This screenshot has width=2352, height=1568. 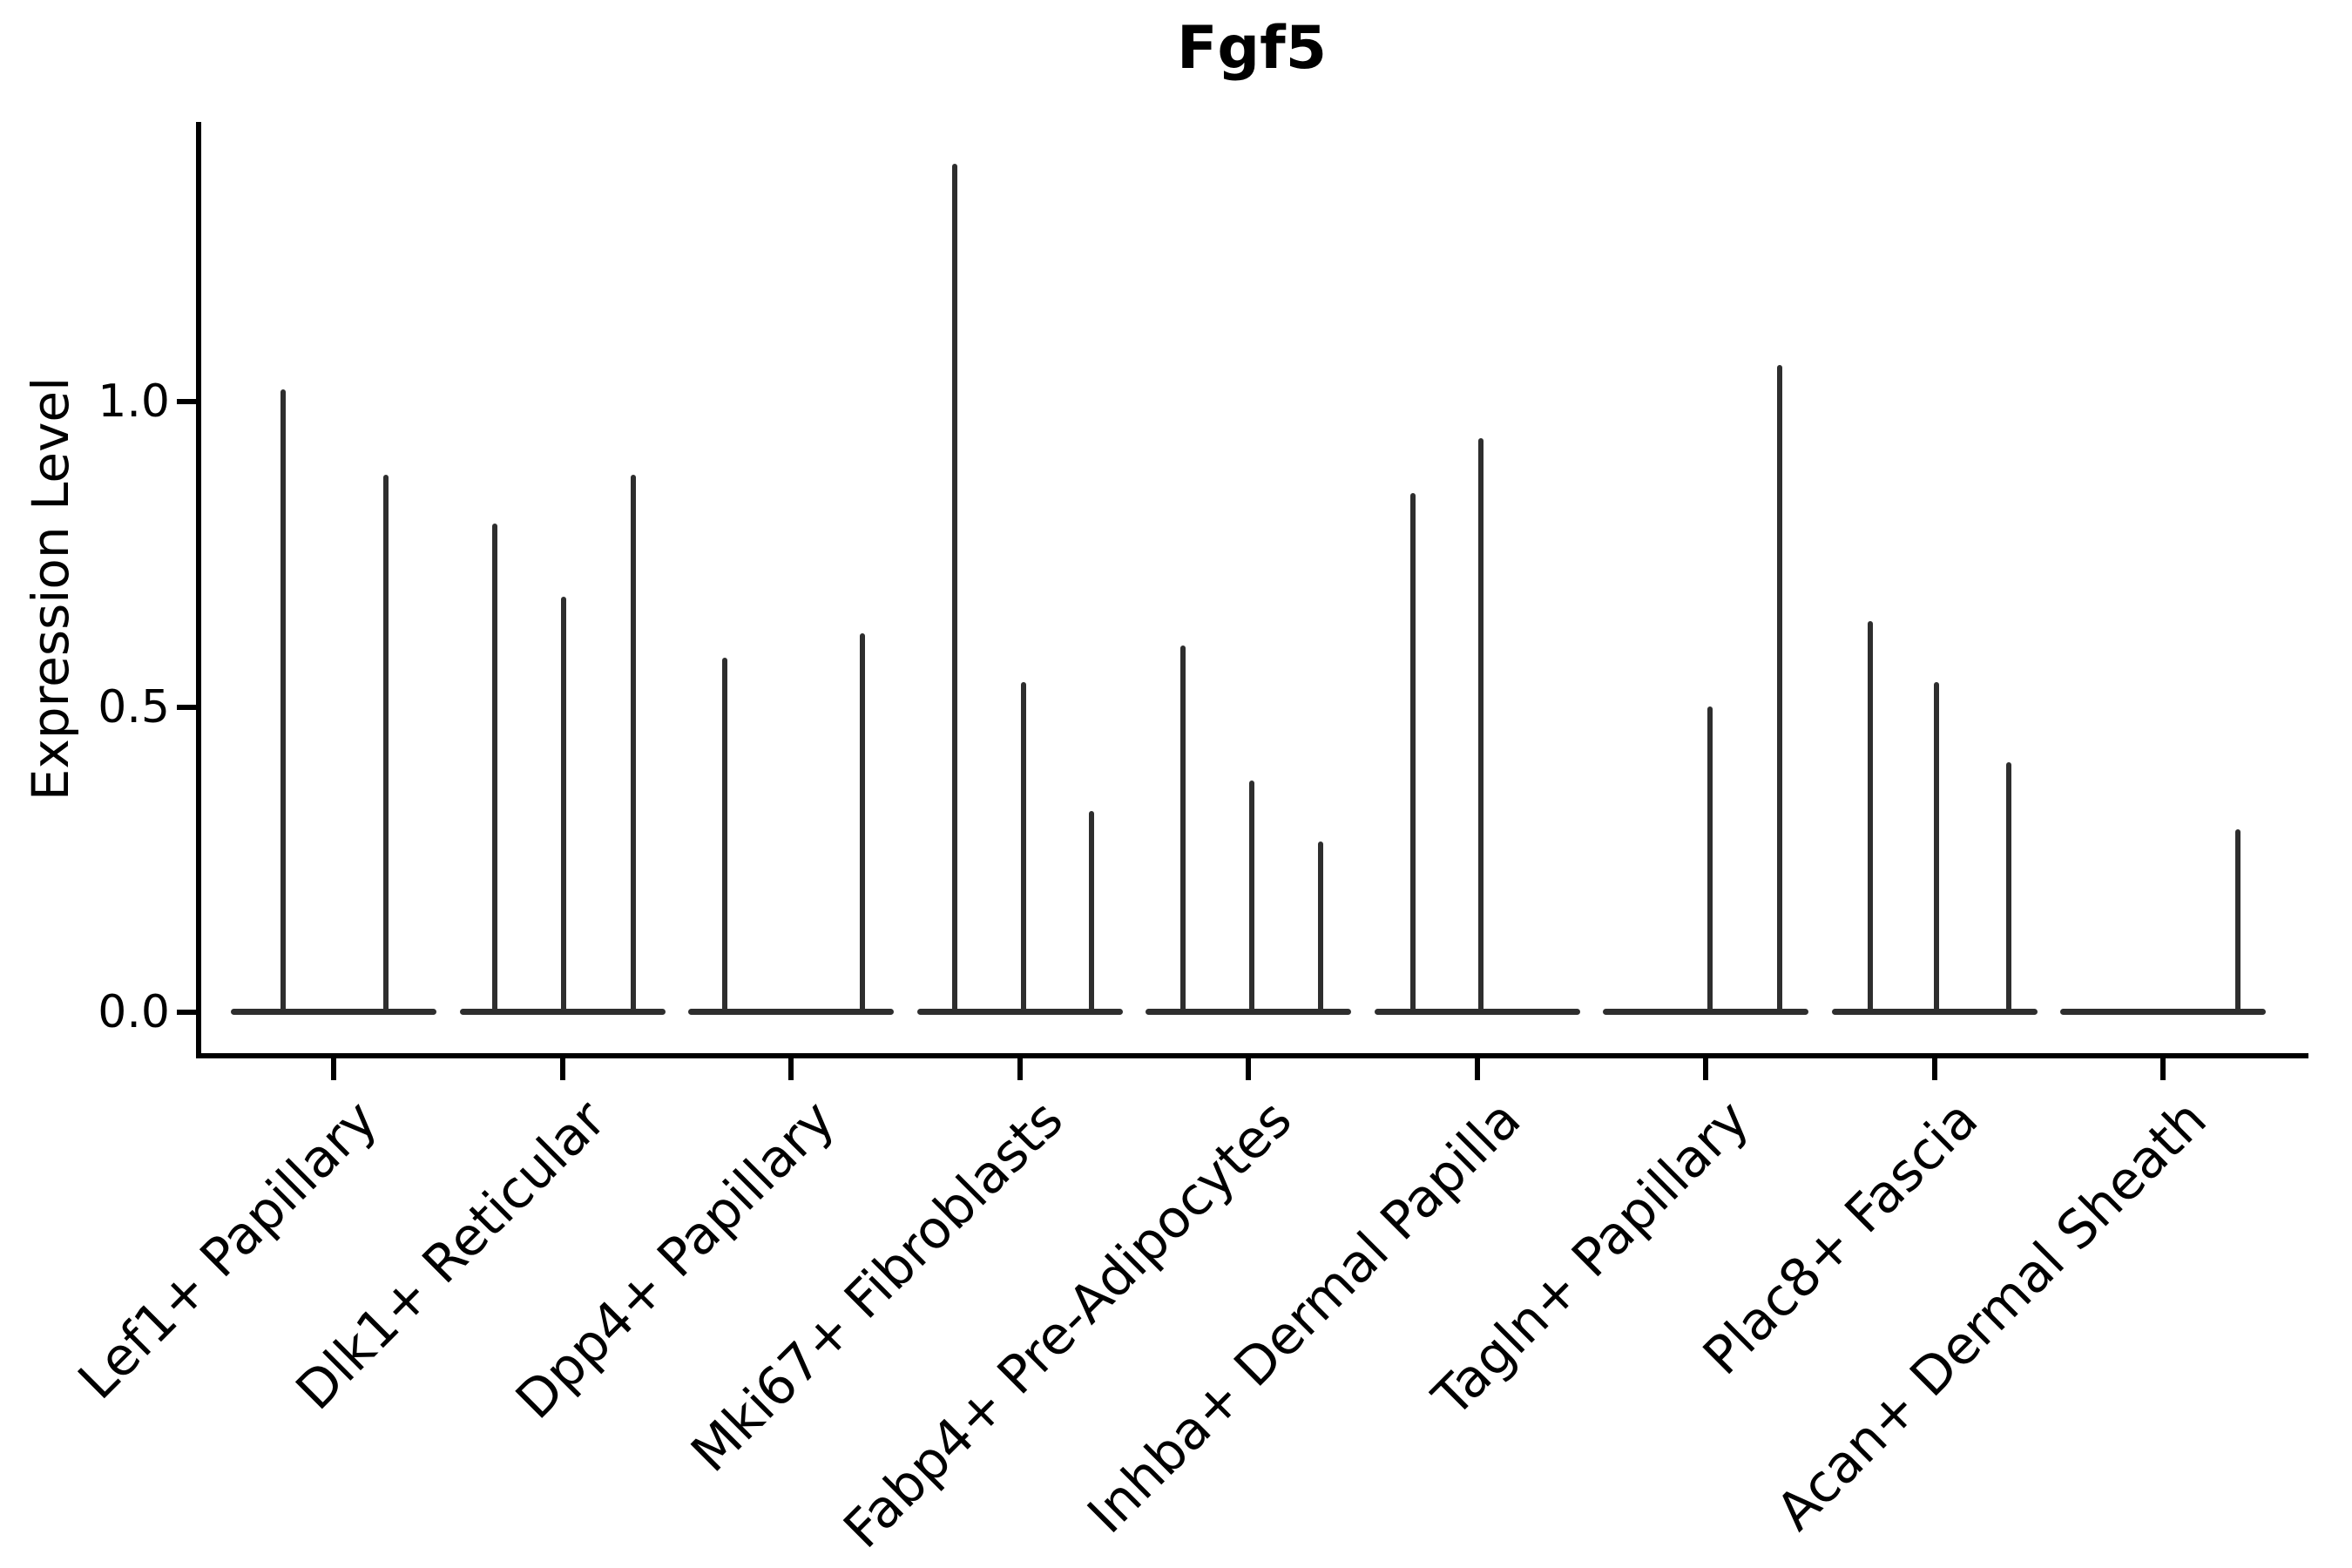 I want to click on x-axis-spine, so click(x=1252, y=1055).